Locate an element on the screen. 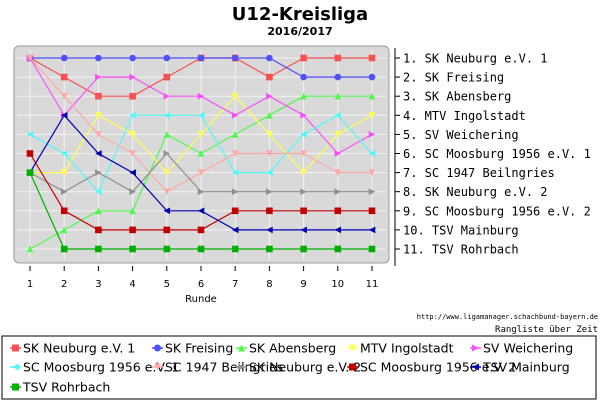 The width and height of the screenshot is (600, 400). legend-item-11: TSV Rohrbach is located at coordinates (60, 387).